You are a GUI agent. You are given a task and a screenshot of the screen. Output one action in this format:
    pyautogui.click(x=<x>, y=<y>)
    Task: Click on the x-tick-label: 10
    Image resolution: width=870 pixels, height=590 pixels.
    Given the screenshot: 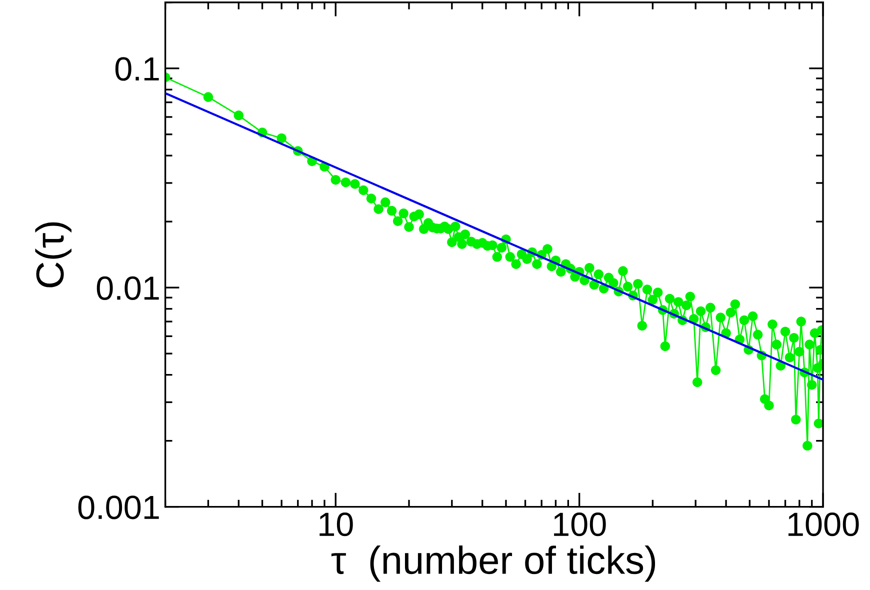 What is the action you would take?
    pyautogui.click(x=336, y=524)
    